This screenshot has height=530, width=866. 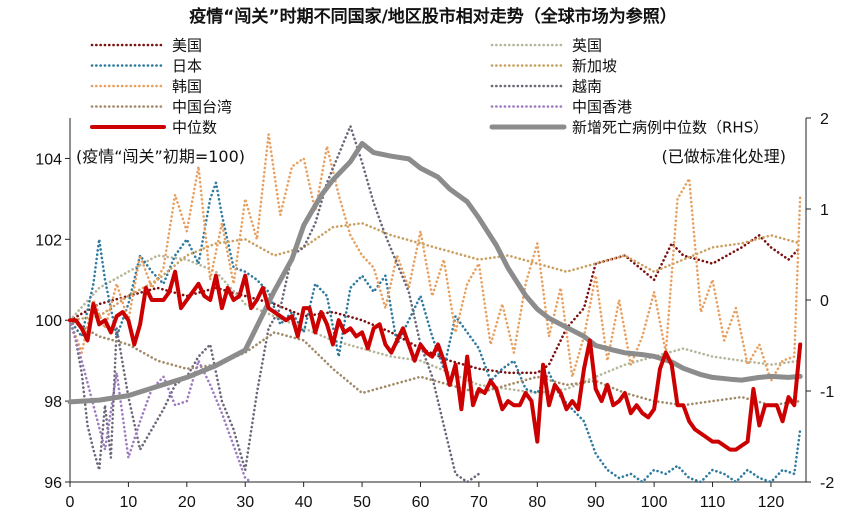 I want to click on y-right-tick-label: 1, so click(x=824, y=210).